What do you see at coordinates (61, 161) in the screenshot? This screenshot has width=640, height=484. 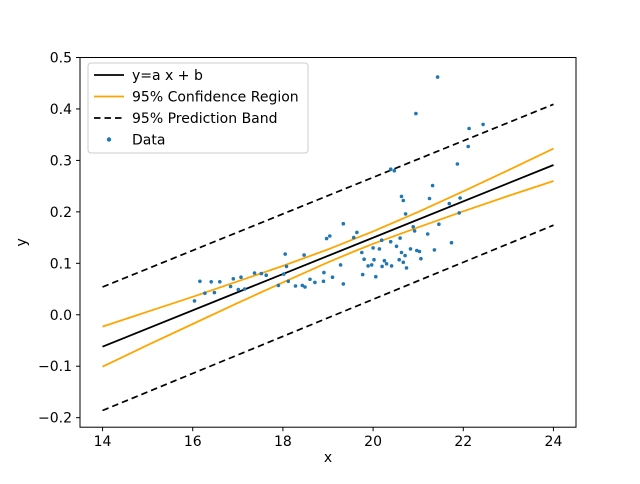 I see `y-tick-label: 0.3` at bounding box center [61, 161].